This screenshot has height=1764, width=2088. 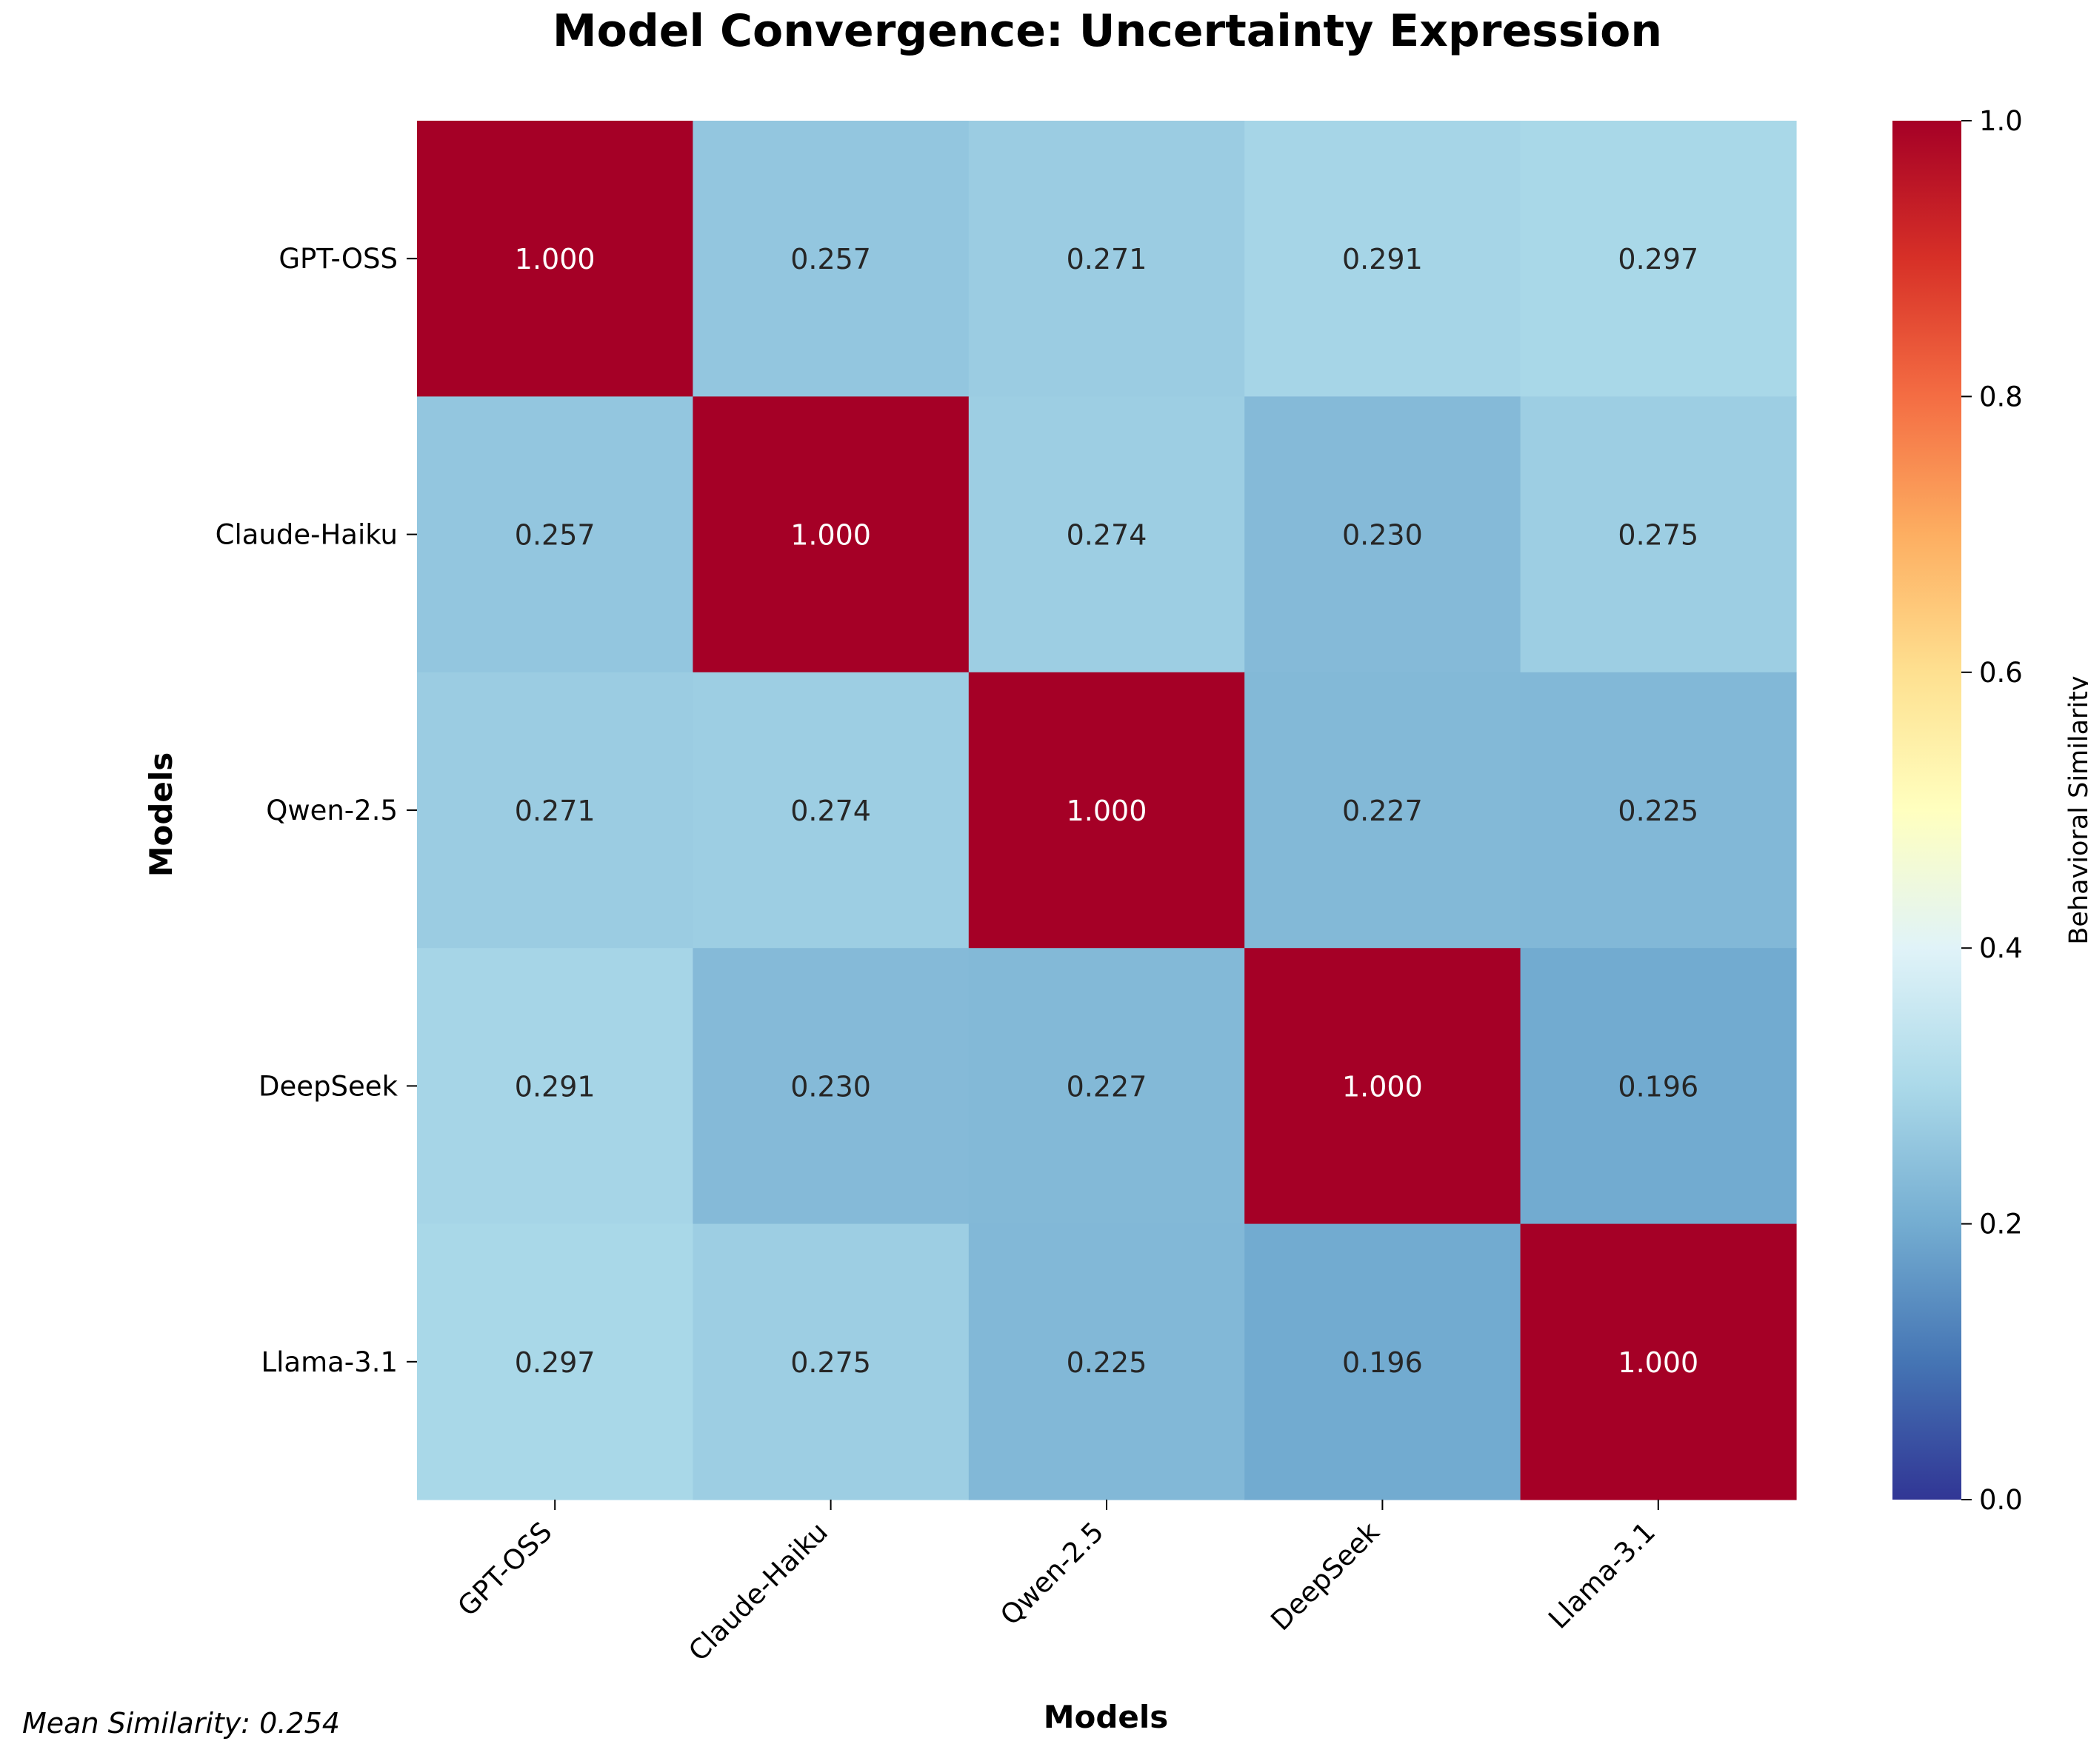 I want to click on colorbar-tick-label: 0.2, so click(x=2001, y=1224).